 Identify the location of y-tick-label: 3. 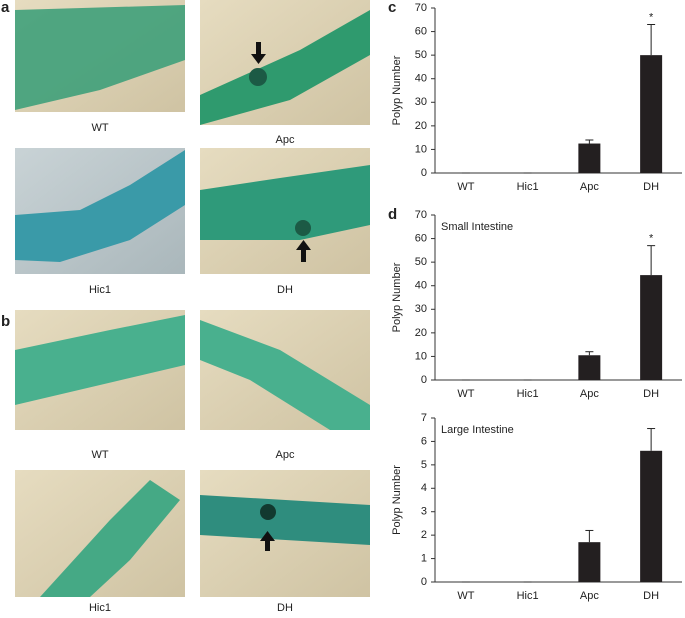
(424, 512).